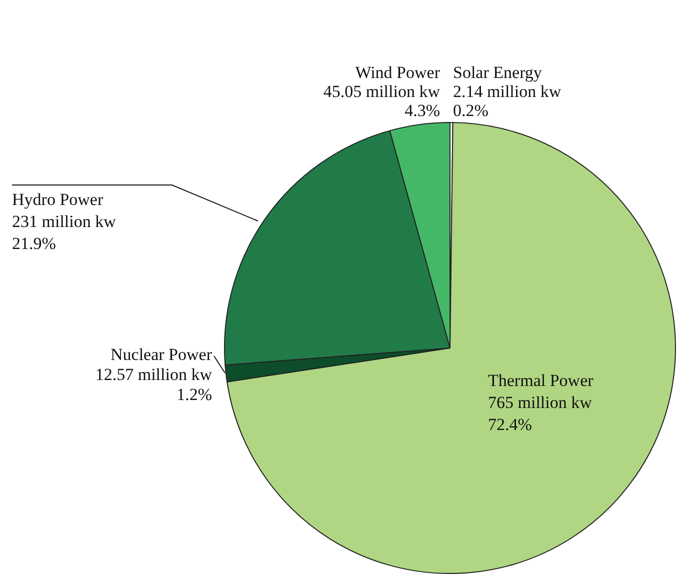  Describe the element at coordinates (153, 374) in the screenshot. I see `text: 12.57 million kw` at that location.